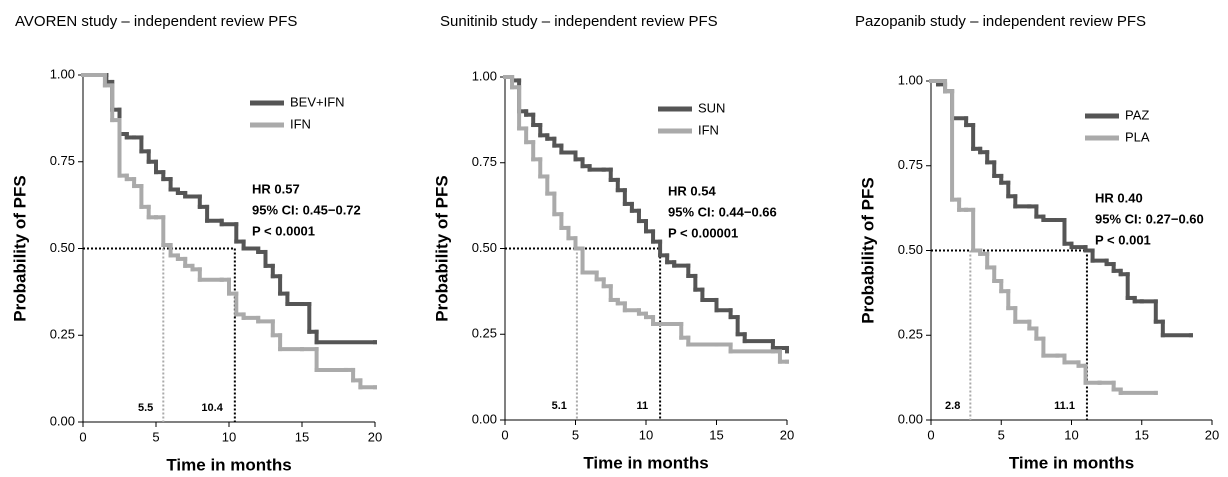 This screenshot has height=477, width=1228. What do you see at coordinates (579, 21) in the screenshot?
I see `chart-title: Sunitinib study – independent review PFS` at bounding box center [579, 21].